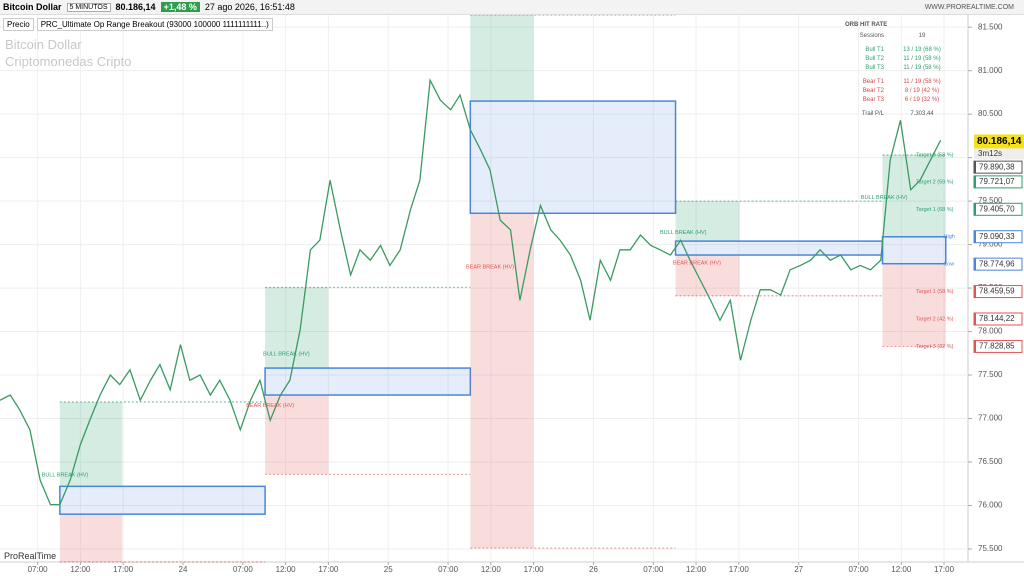  I want to click on price-label: 78.774,96, so click(997, 263).